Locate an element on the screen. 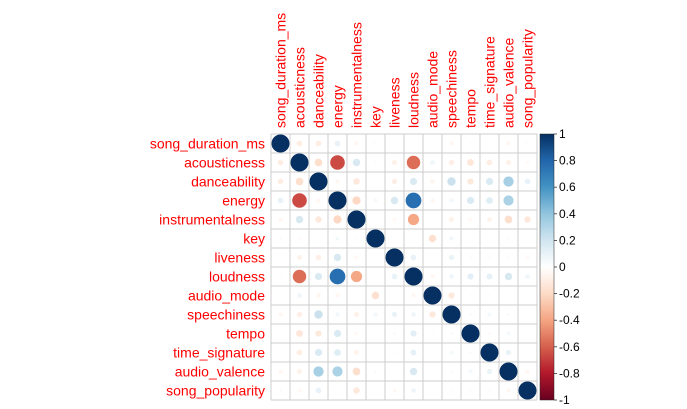 Image resolution: width=687 pixels, height=409 pixels. column-label-acousticness: acousticness is located at coordinates (300, 87).